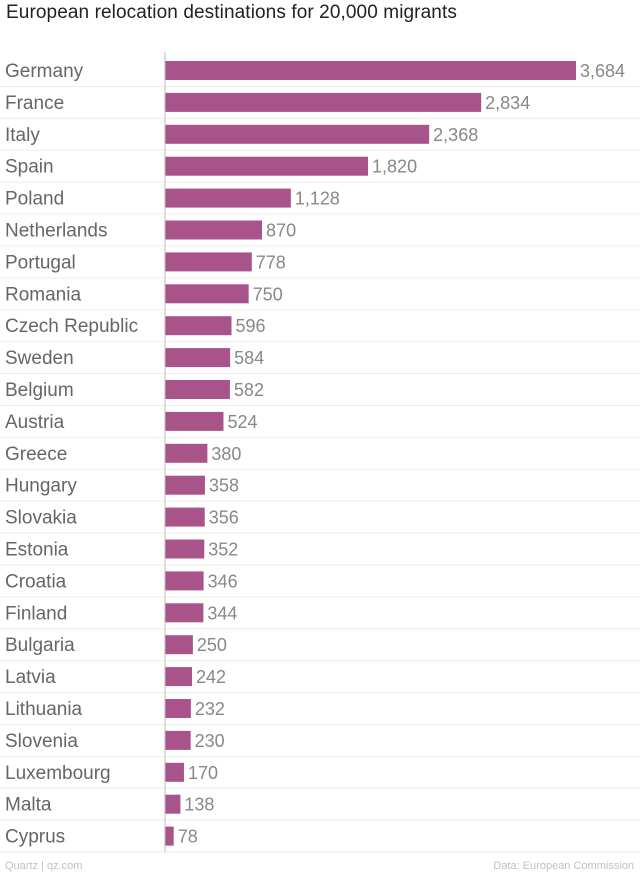 The width and height of the screenshot is (640, 875). Describe the element at coordinates (223, 581) in the screenshot. I see `value-label-croatia: 346` at that location.